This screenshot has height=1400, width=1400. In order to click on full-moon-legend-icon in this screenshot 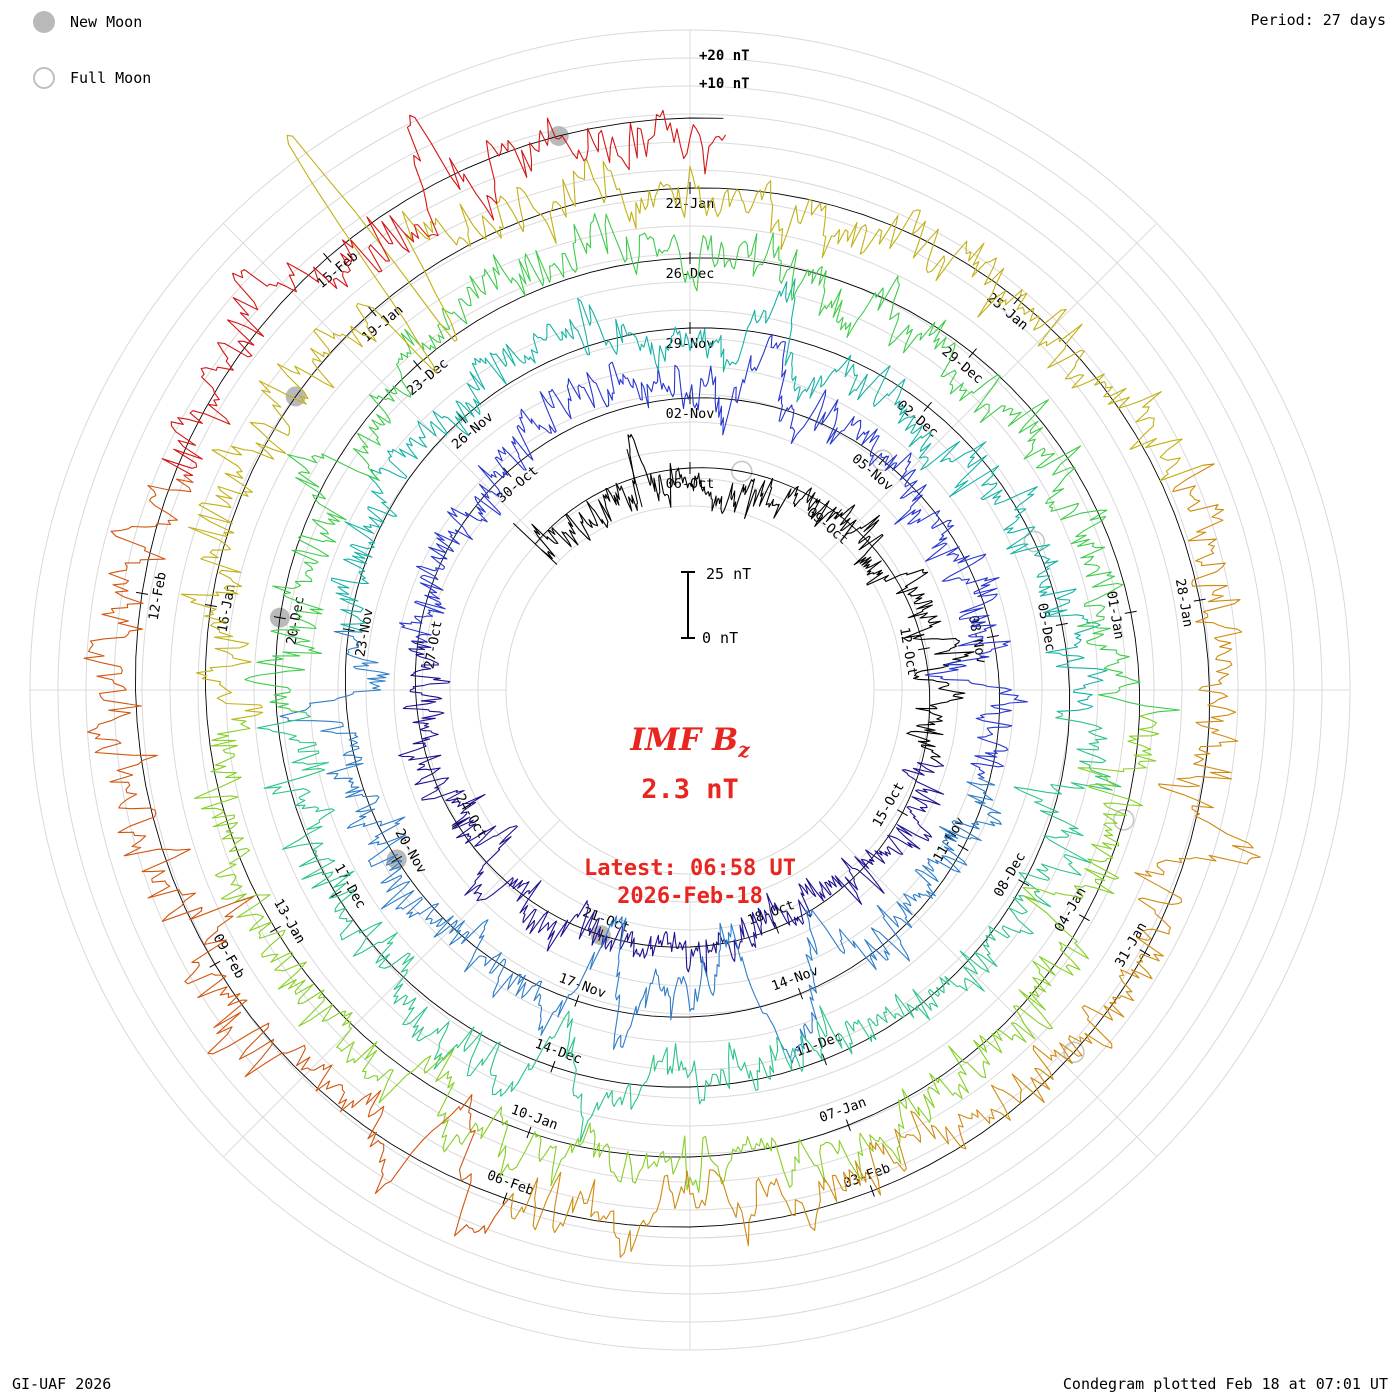, I will do `click(44, 78)`.